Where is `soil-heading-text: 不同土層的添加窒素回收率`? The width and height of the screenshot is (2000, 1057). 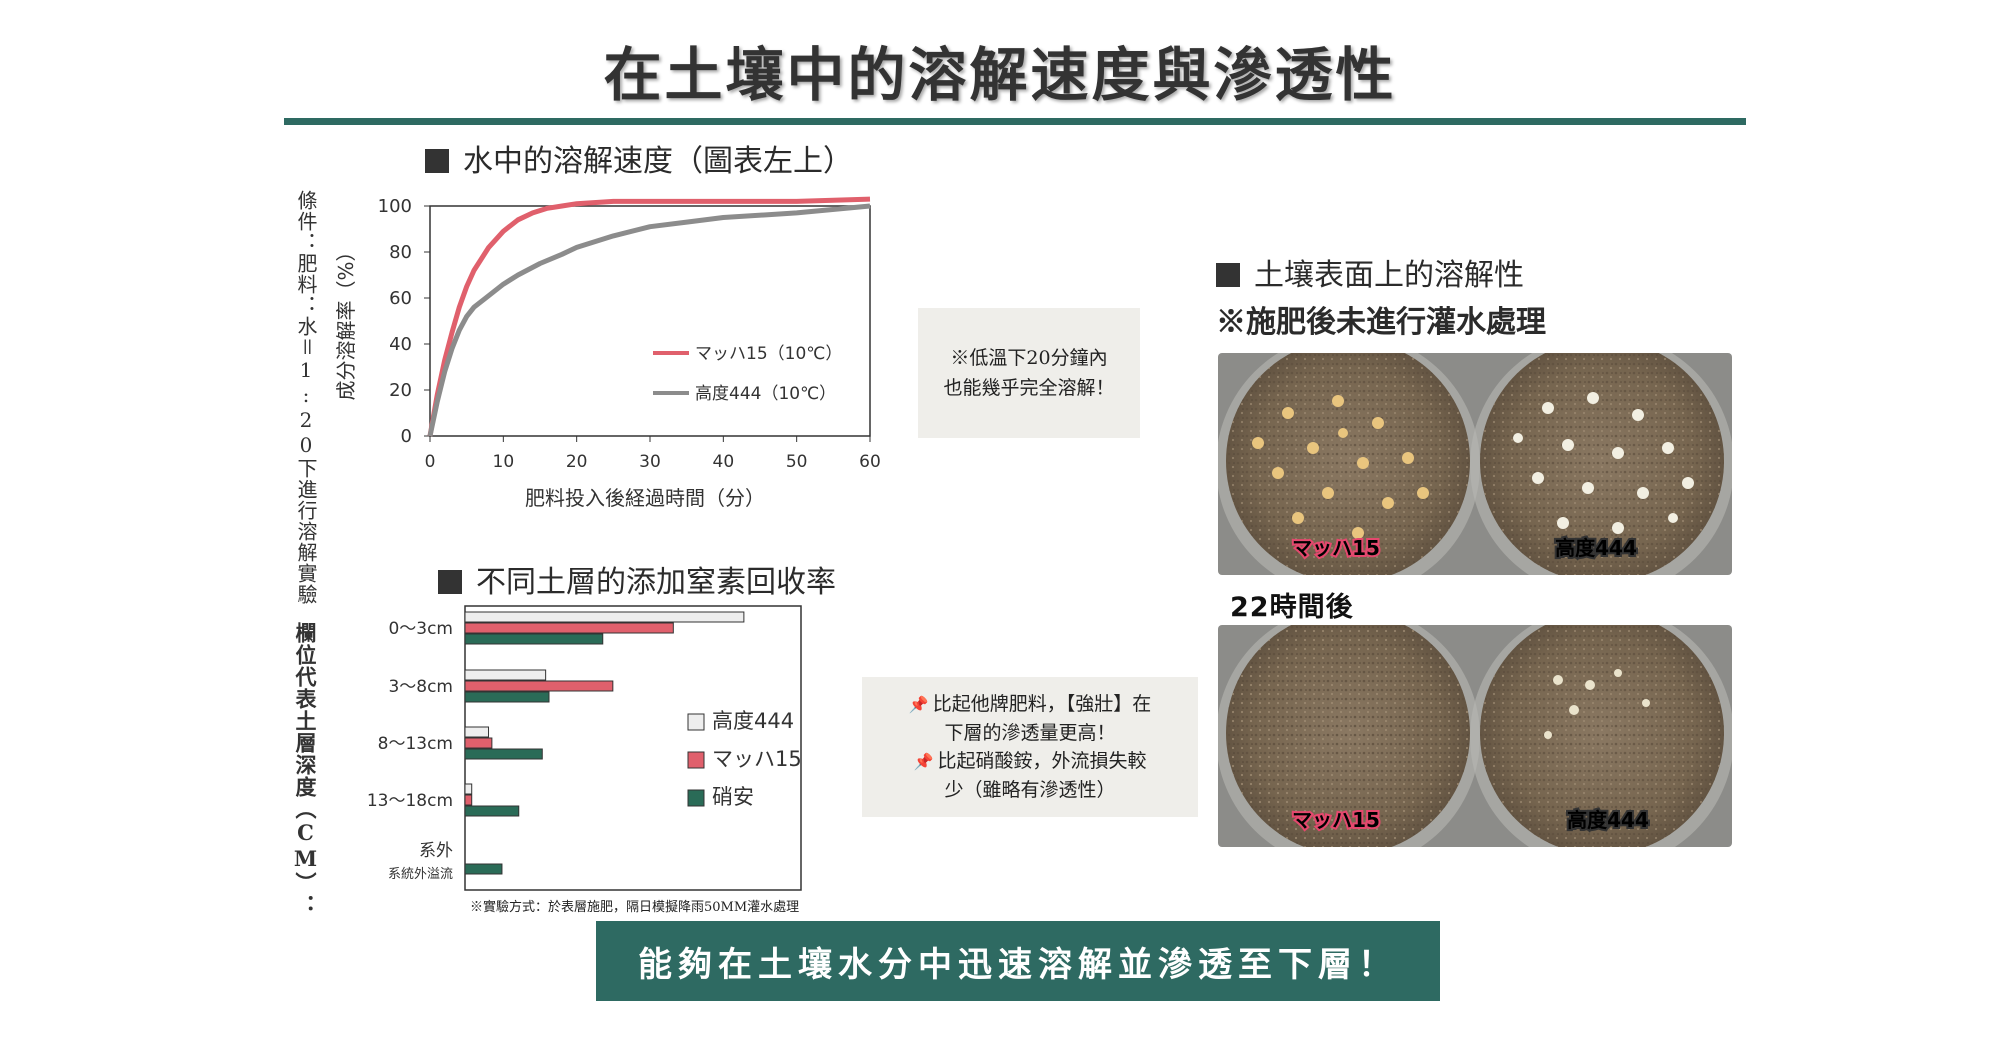
soil-heading-text: 不同土層的添加窒素回收率 is located at coordinates (656, 582).